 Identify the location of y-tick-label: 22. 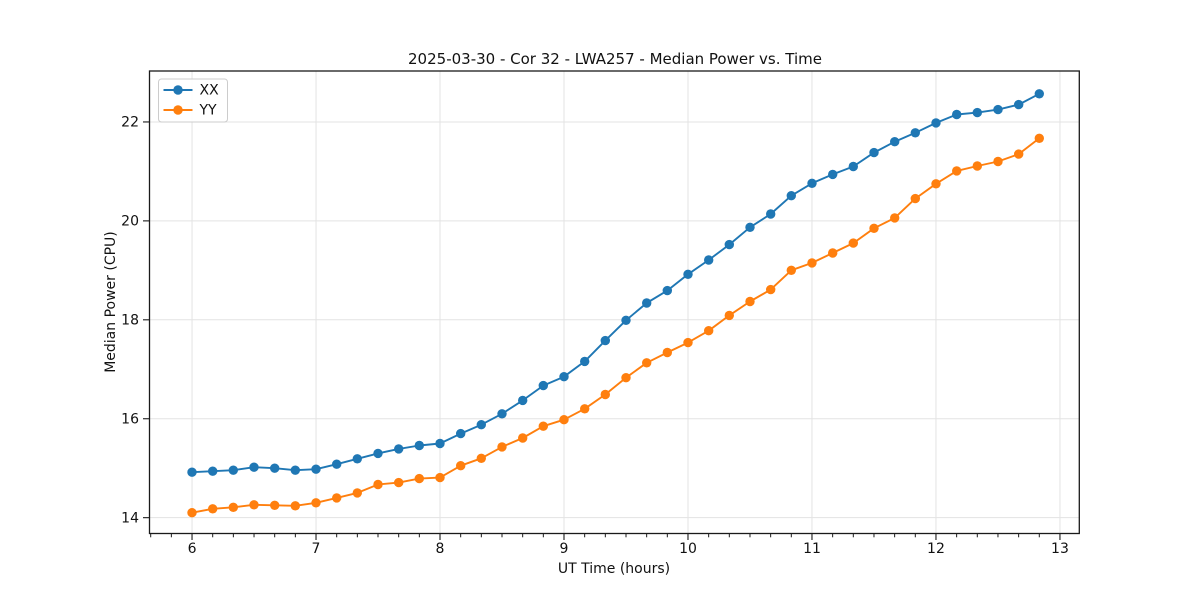
(130, 123).